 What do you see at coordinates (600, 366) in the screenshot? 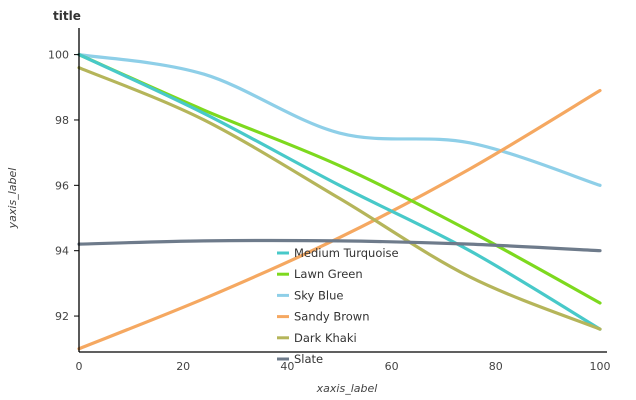
I see `x-tick-label: 100` at bounding box center [600, 366].